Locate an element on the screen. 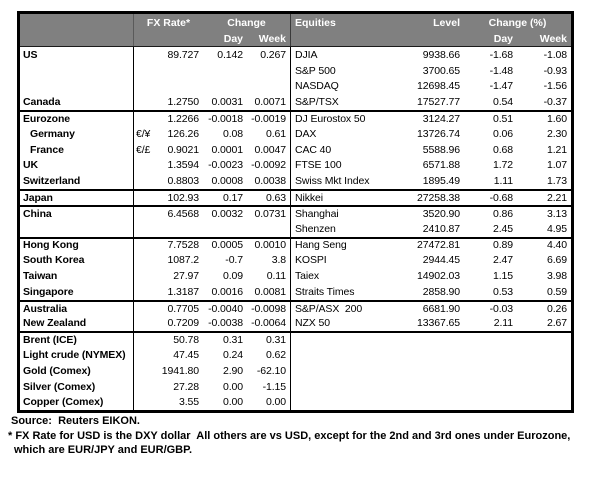  equity-day-value: 0.86 is located at coordinates (502, 213).